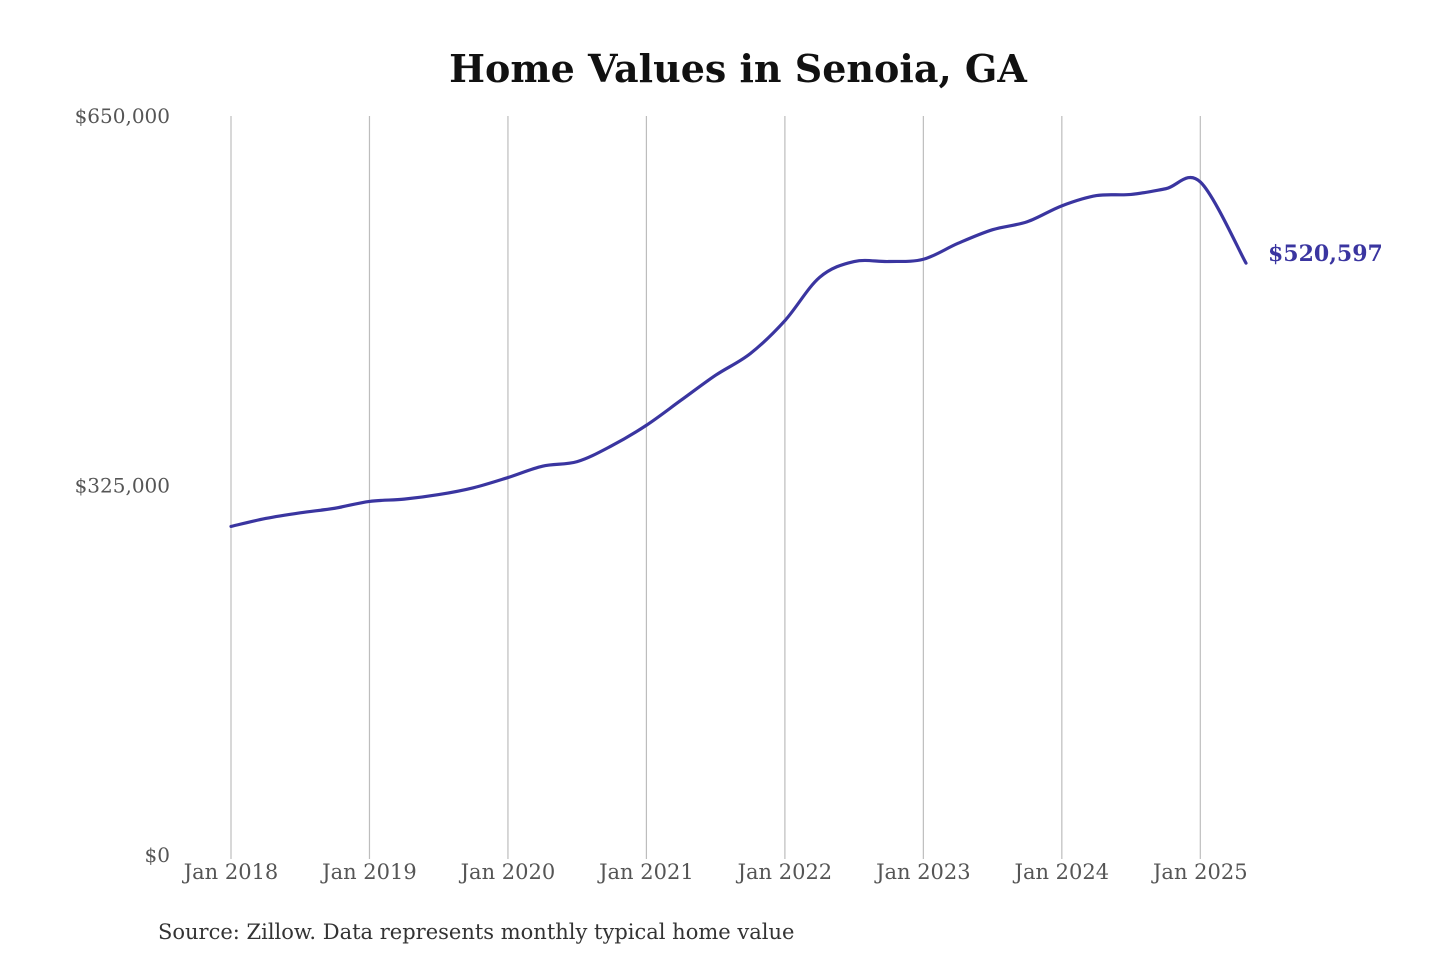 The width and height of the screenshot is (1440, 960). I want to click on end-value-label: $520,597, so click(1325, 254).